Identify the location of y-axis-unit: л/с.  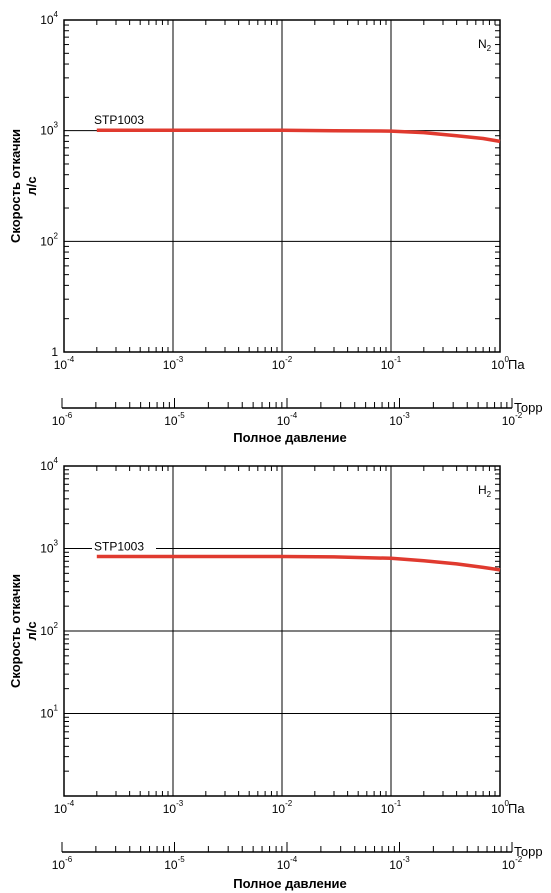
(31, 185).